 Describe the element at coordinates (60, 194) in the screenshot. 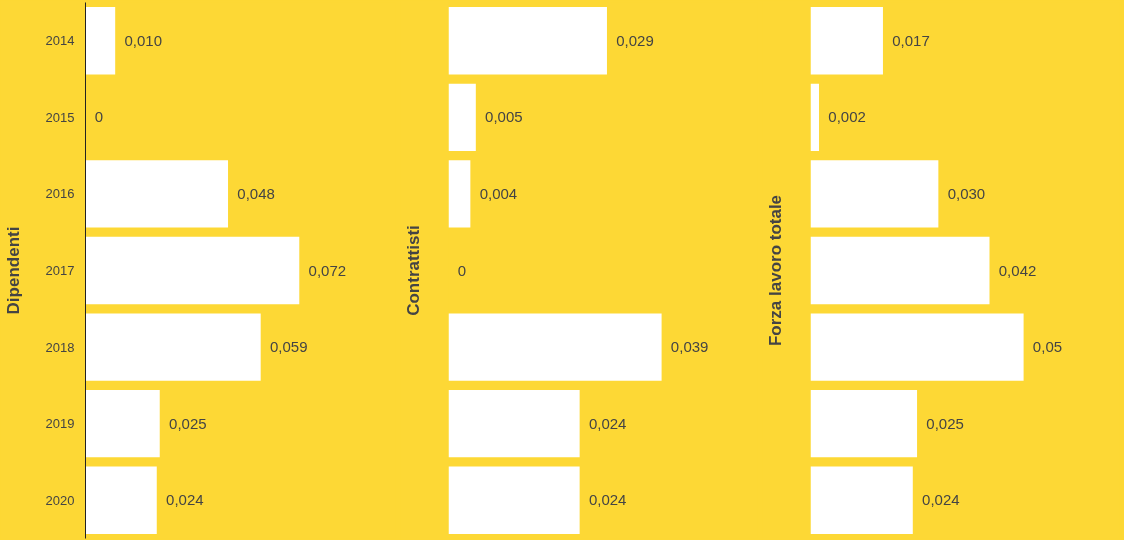

I see `y-tick-label: 2016` at that location.